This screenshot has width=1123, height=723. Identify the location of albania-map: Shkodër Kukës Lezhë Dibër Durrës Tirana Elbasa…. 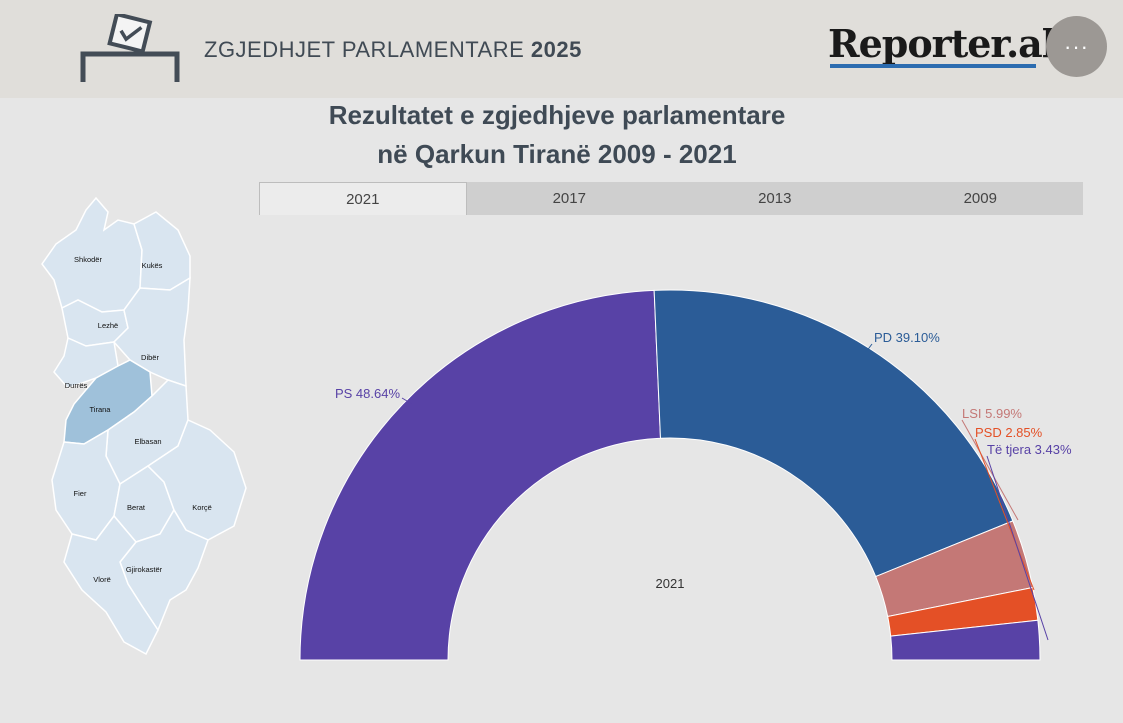
(144, 426).